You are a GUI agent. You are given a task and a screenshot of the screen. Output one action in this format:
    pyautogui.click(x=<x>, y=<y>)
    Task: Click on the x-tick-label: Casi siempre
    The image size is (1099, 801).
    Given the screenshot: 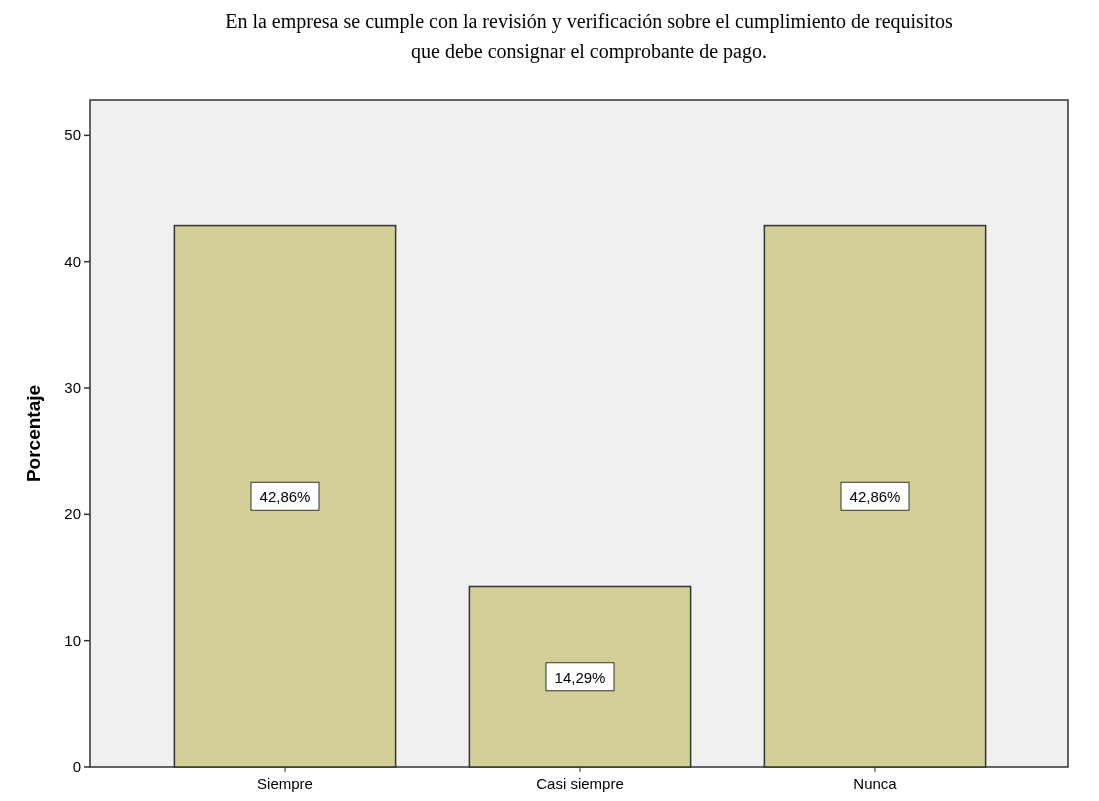 What is the action you would take?
    pyautogui.click(x=580, y=783)
    